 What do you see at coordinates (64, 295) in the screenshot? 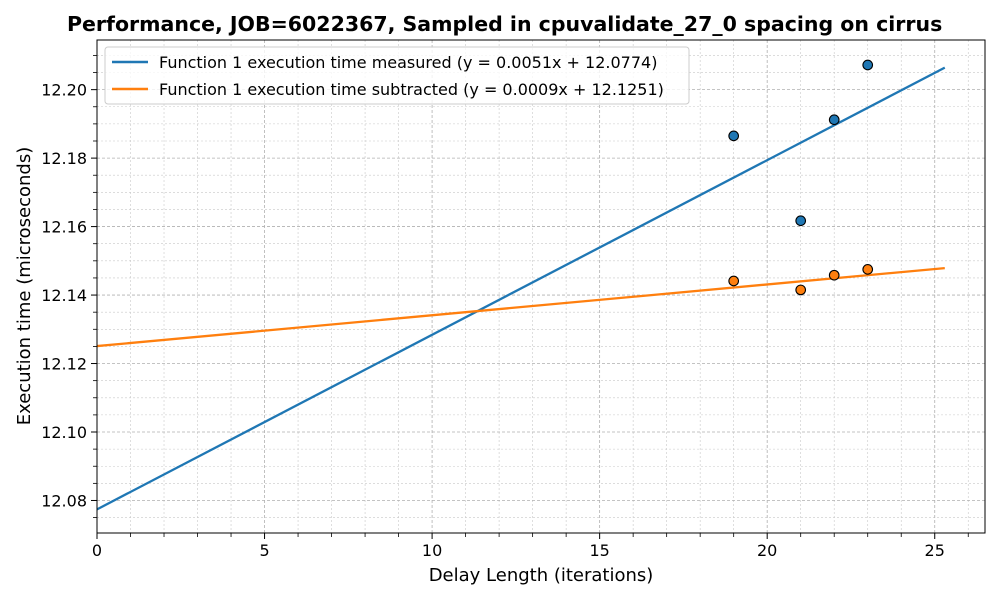
I see `y-tick-label: 12.14` at bounding box center [64, 295].